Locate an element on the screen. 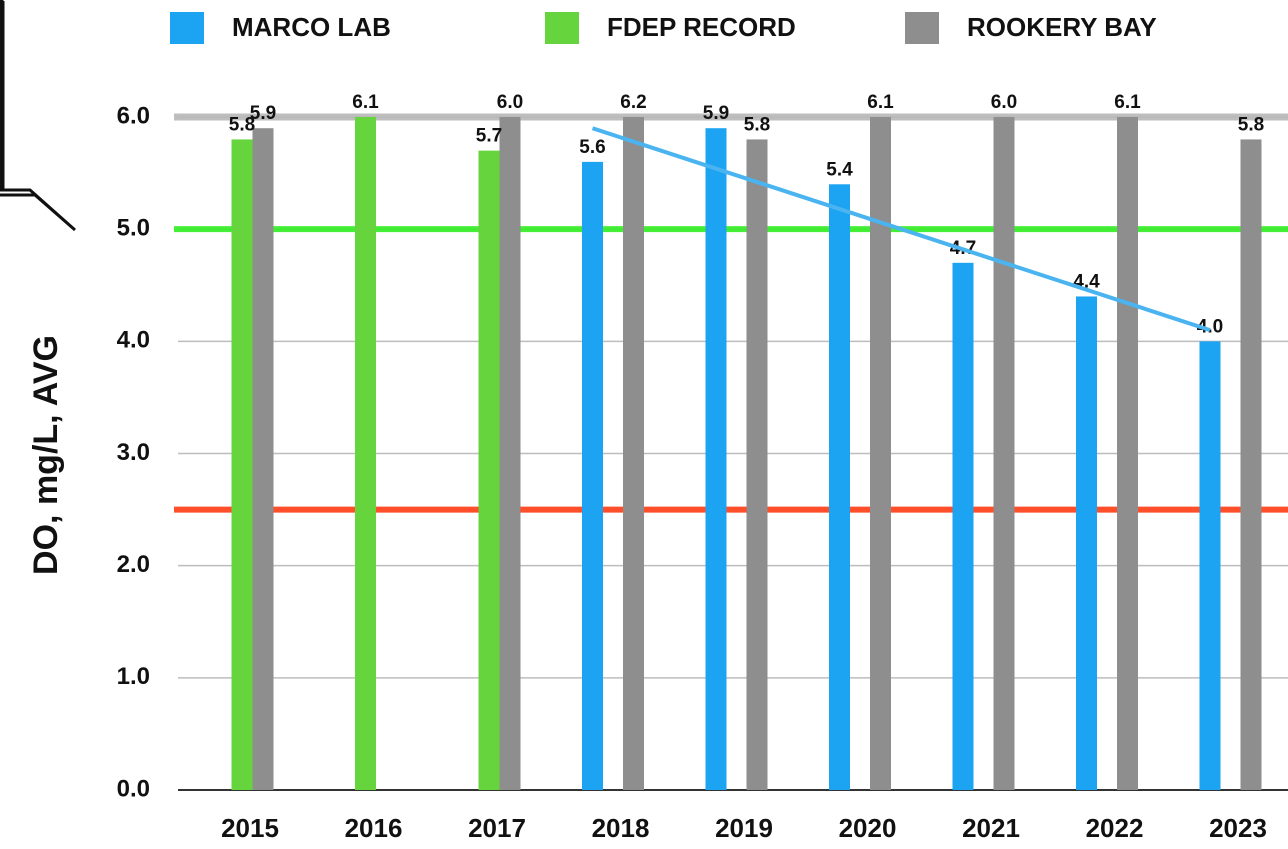 The image size is (1288, 849). x-tick-label: 2015 is located at coordinates (250, 828).